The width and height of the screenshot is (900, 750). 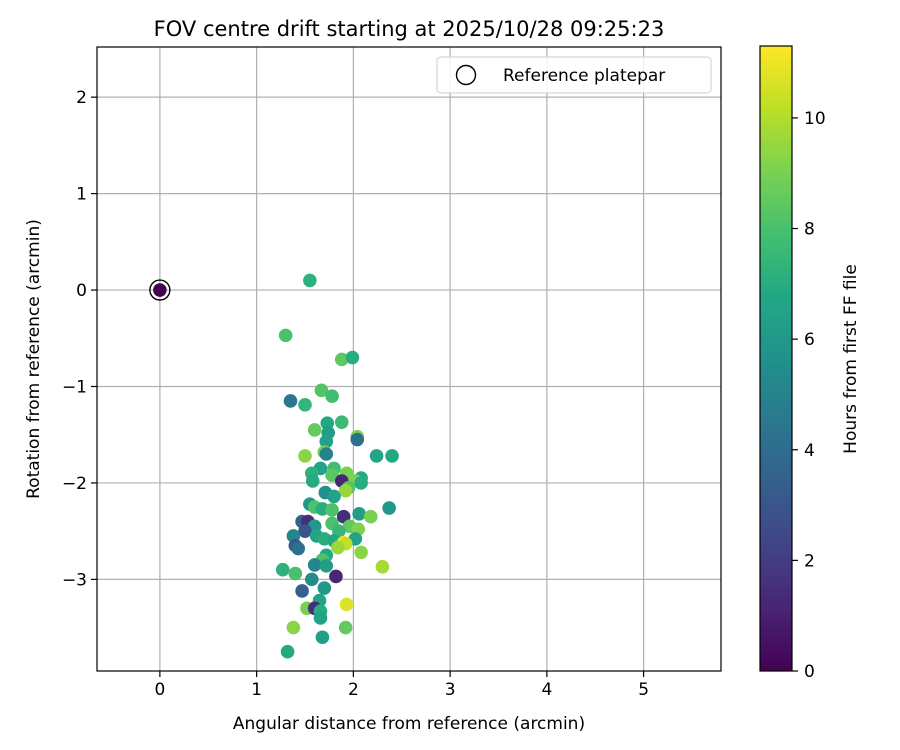 What do you see at coordinates (851, 359) in the screenshot?
I see `colorbar-label: Hours from first FF file` at bounding box center [851, 359].